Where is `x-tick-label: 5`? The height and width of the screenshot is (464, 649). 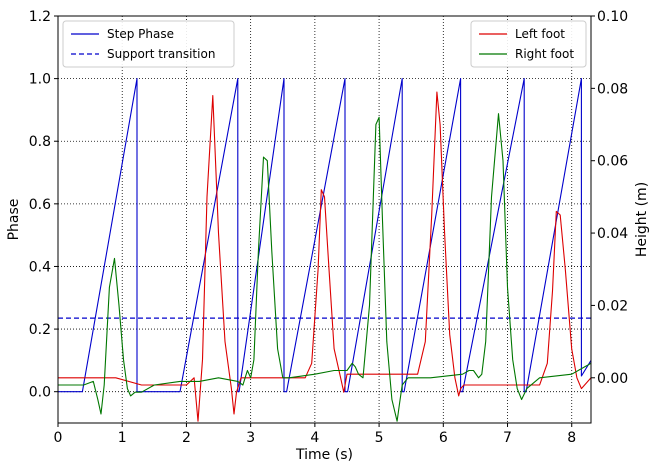
x-tick-label: 5 is located at coordinates (379, 438).